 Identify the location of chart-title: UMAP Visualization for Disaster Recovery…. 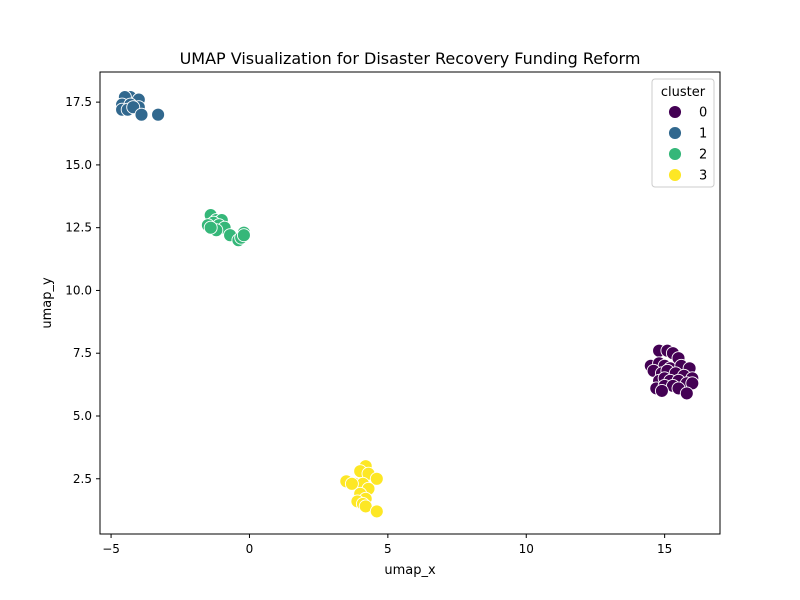
(410, 58).